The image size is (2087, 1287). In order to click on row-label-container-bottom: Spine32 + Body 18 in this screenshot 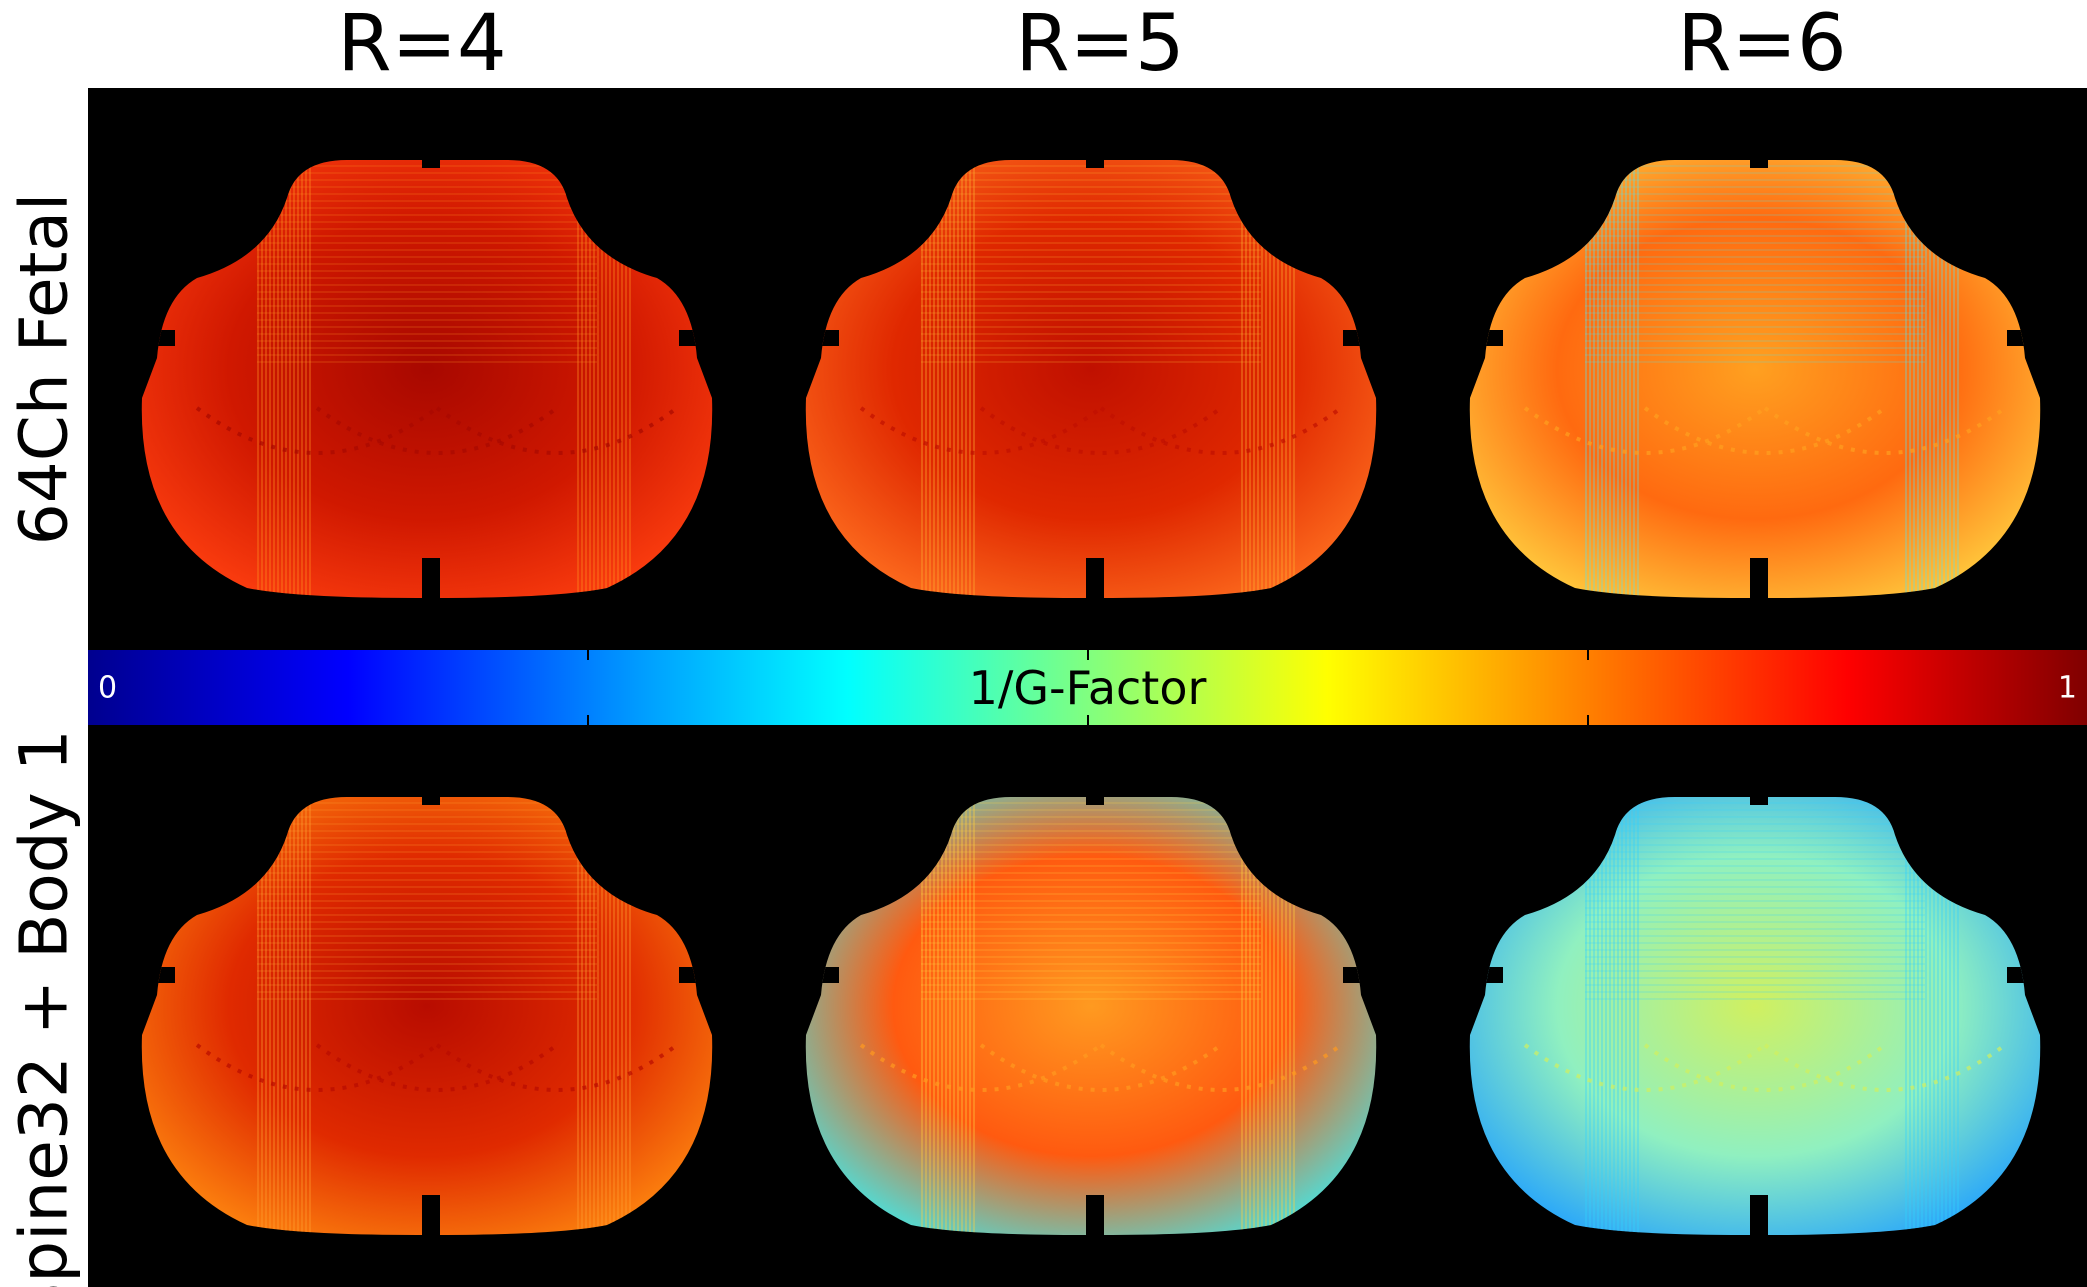, I will do `click(44, 1006)`.